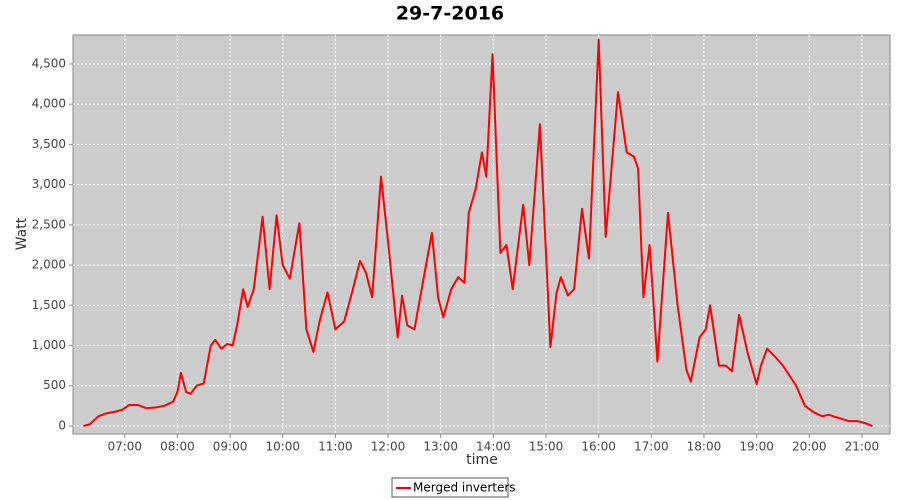 This screenshot has height=500, width=900. I want to click on y-tick-label: 3,000, so click(49, 184).